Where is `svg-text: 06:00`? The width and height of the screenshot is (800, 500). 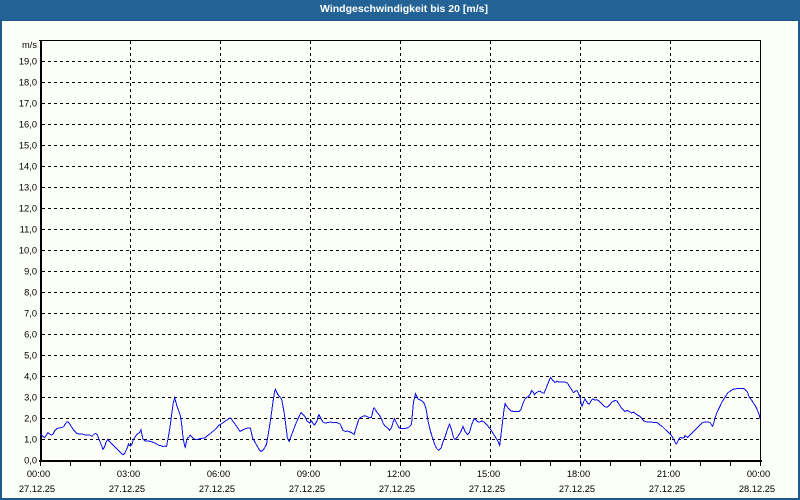
svg-text: 06:00 is located at coordinates (218, 474).